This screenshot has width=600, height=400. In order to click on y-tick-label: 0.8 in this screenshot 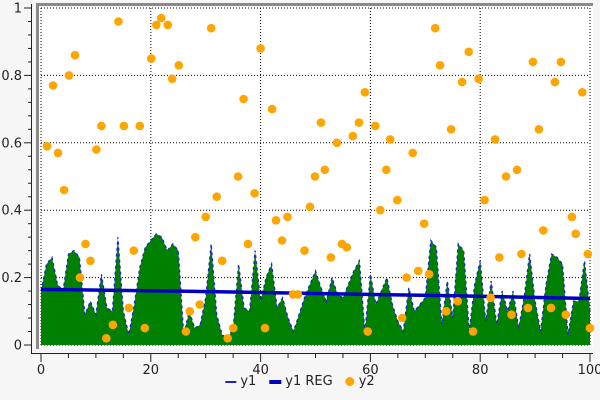, I will do `click(11, 76)`.